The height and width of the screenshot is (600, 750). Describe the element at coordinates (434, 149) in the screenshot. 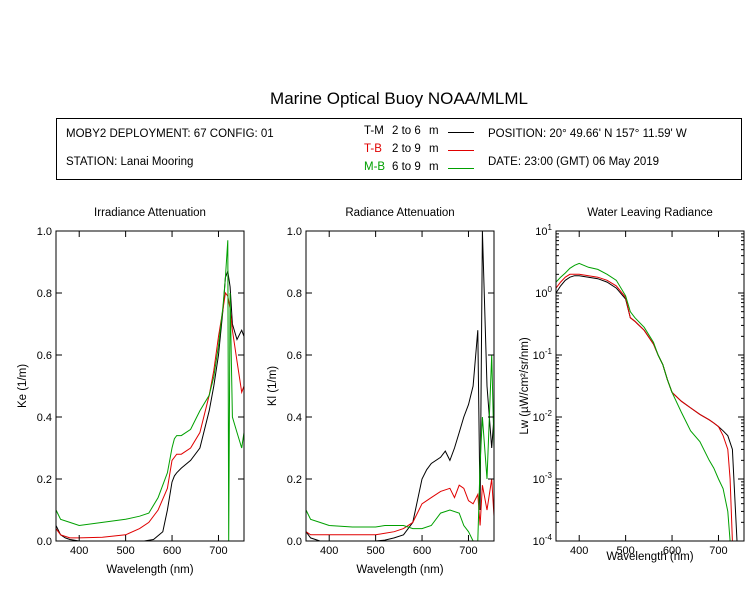

I see `legend-unit-tb: m` at that location.